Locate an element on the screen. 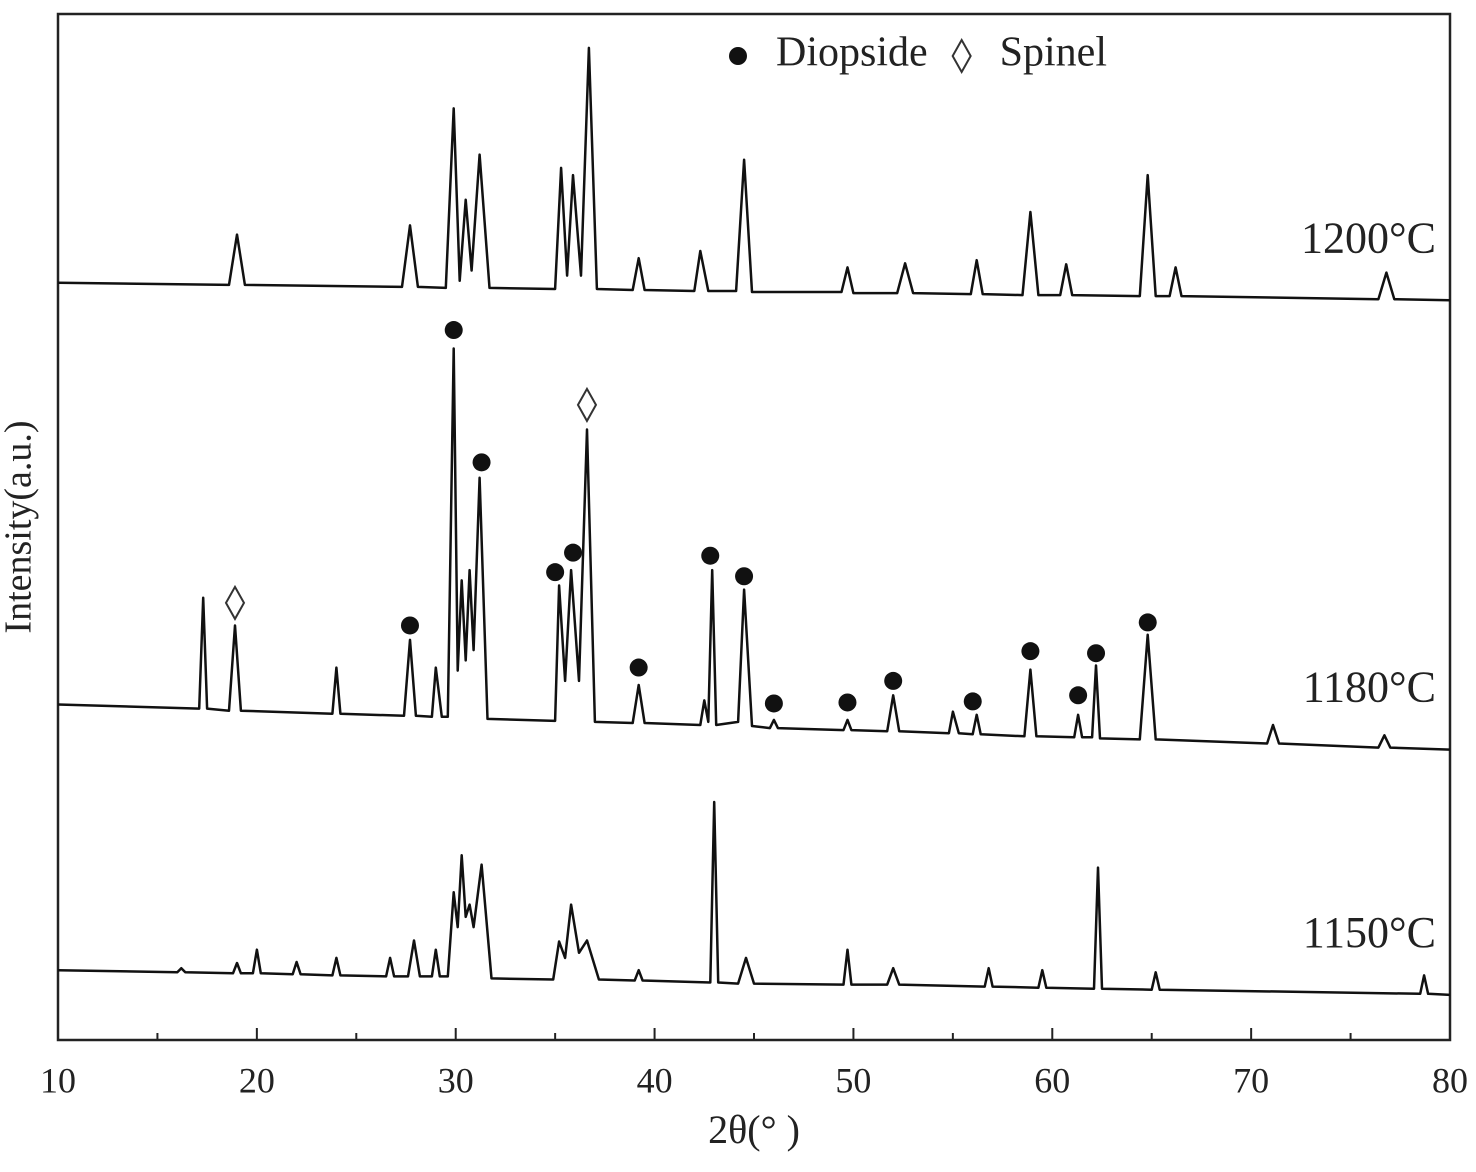 This screenshot has width=1476, height=1172. legend-label: Spinel is located at coordinates (1053, 53).